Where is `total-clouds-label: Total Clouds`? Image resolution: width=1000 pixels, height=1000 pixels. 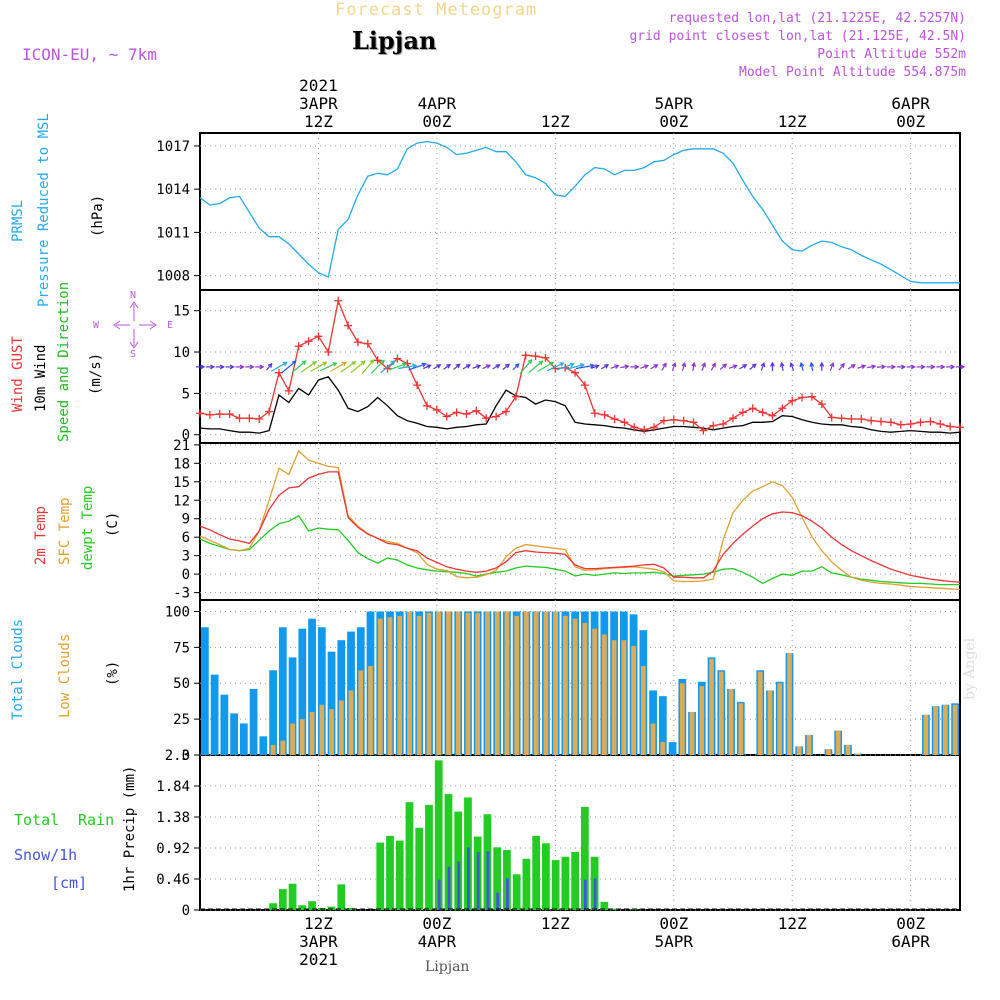 total-clouds-label: Total Clouds is located at coordinates (18, 669).